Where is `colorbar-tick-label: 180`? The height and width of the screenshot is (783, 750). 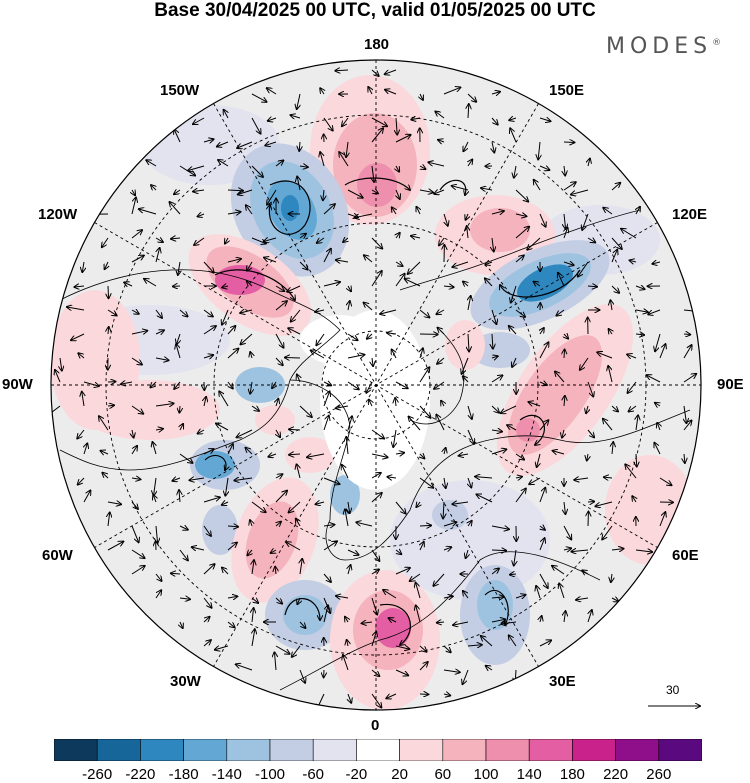
colorbar-tick-label: 180 is located at coordinates (572, 774).